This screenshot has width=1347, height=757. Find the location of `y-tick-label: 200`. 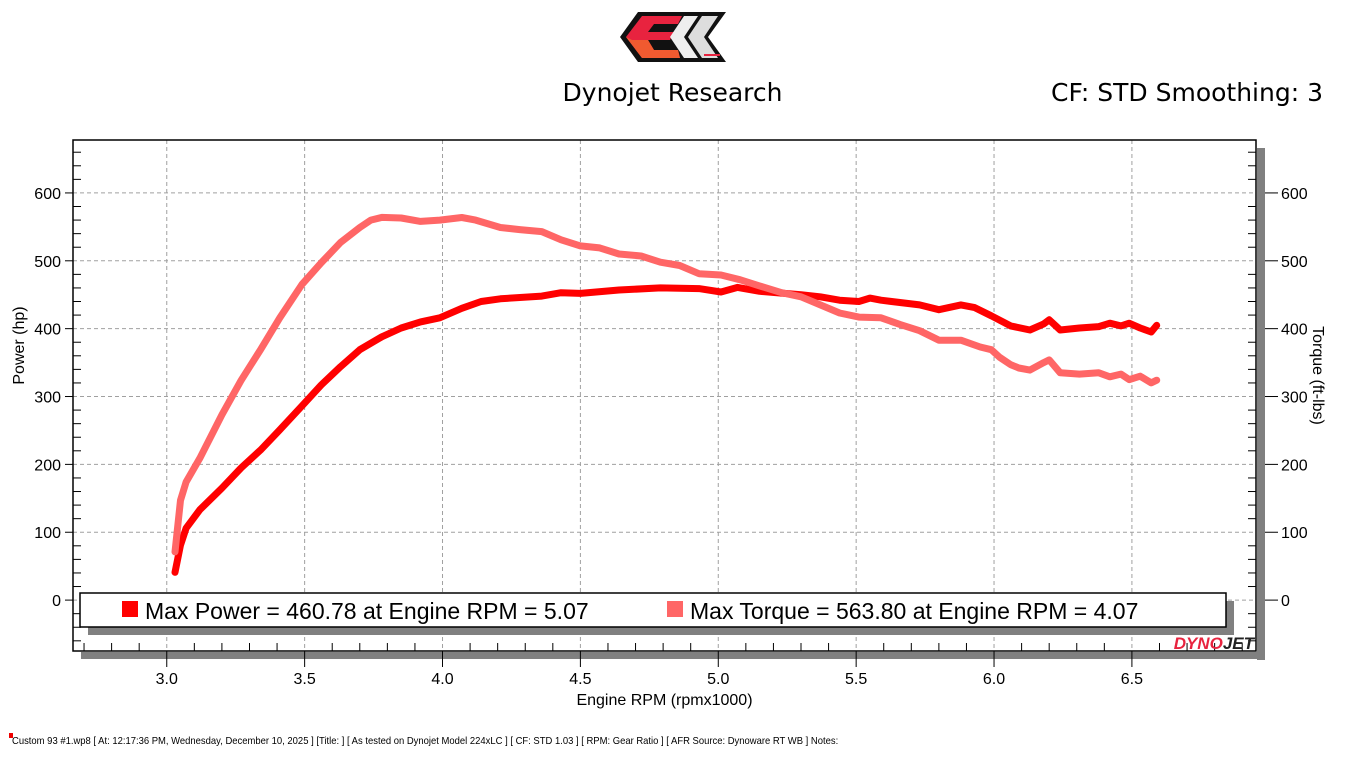

y-tick-label: 200 is located at coordinates (47, 465).